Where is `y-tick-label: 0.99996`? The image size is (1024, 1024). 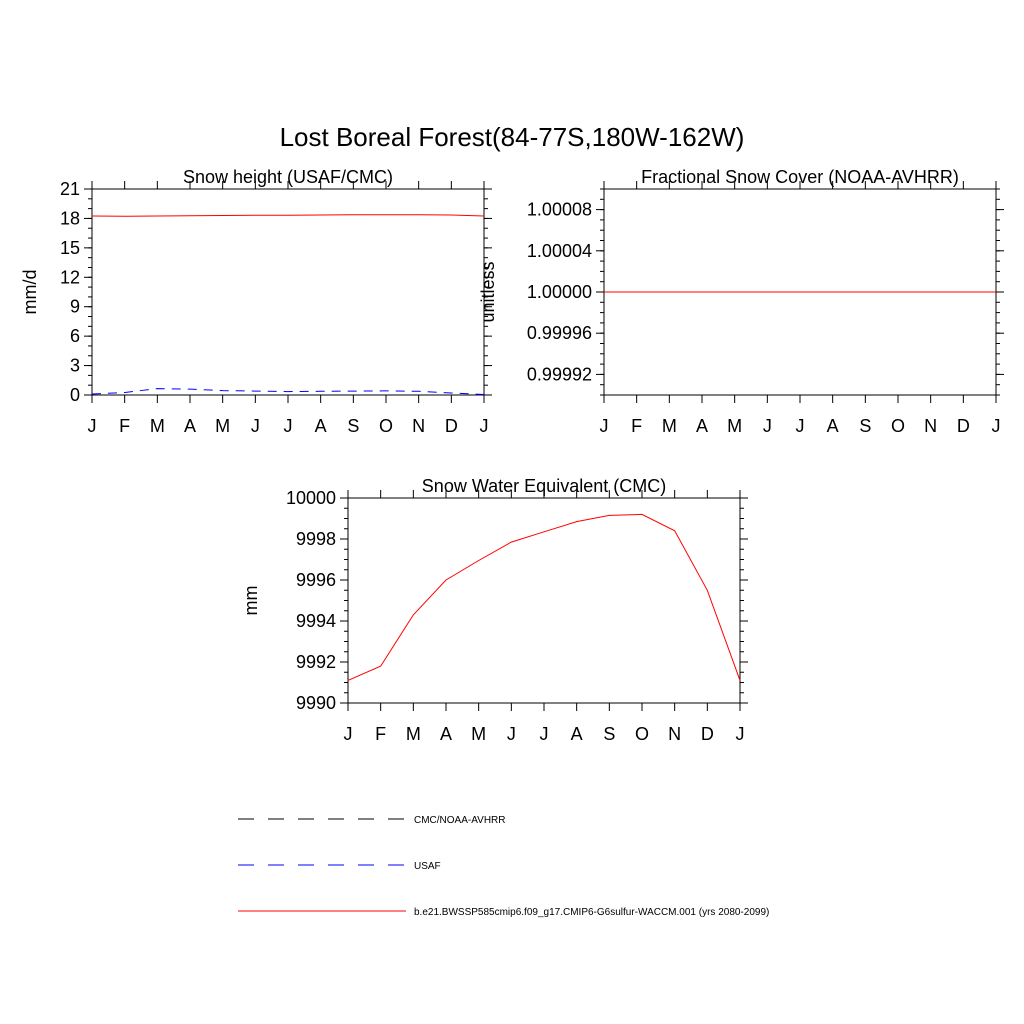
y-tick-label: 0.99996 is located at coordinates (559, 333).